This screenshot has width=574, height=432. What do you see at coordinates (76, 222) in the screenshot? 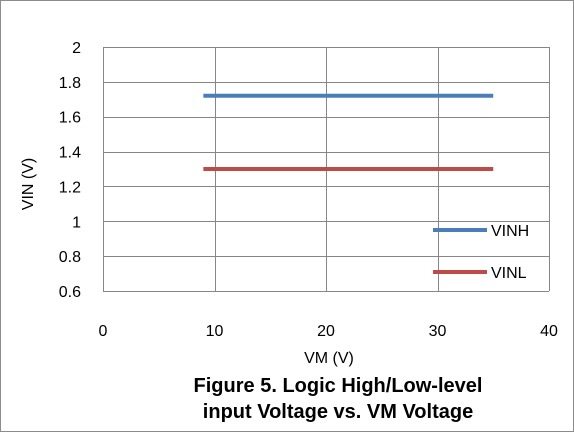
I see `y-tick-label: 1` at bounding box center [76, 222].